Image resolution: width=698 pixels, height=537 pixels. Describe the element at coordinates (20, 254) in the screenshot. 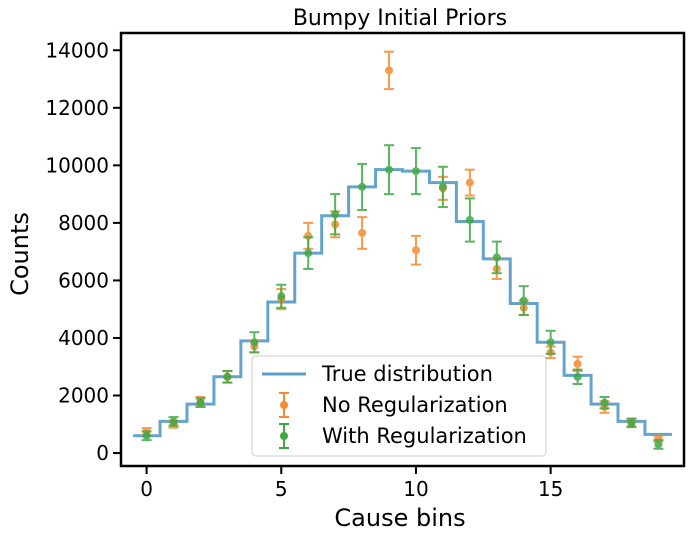

I see `y-axis-label: Counts` at that location.